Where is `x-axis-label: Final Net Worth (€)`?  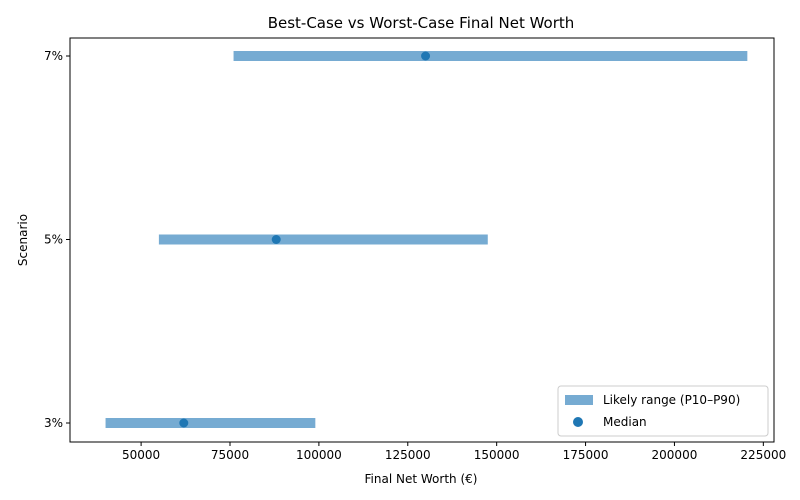
x-axis-label: Final Net Worth (€) is located at coordinates (421, 479).